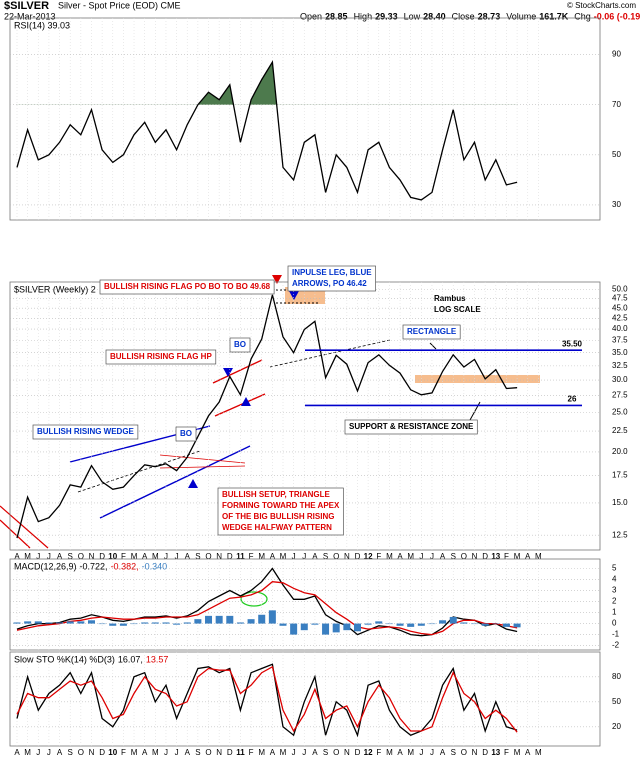 The height and width of the screenshot is (760, 640). What do you see at coordinates (614, 623) in the screenshot?
I see `y-tick-label: 0` at bounding box center [614, 623].